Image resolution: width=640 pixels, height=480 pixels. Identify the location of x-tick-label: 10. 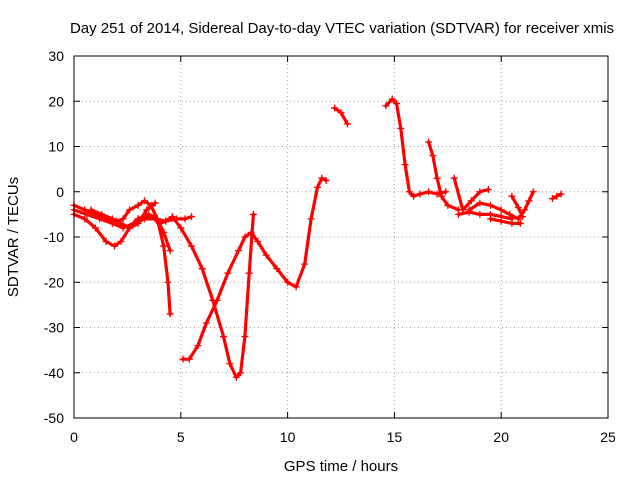
(288, 437).